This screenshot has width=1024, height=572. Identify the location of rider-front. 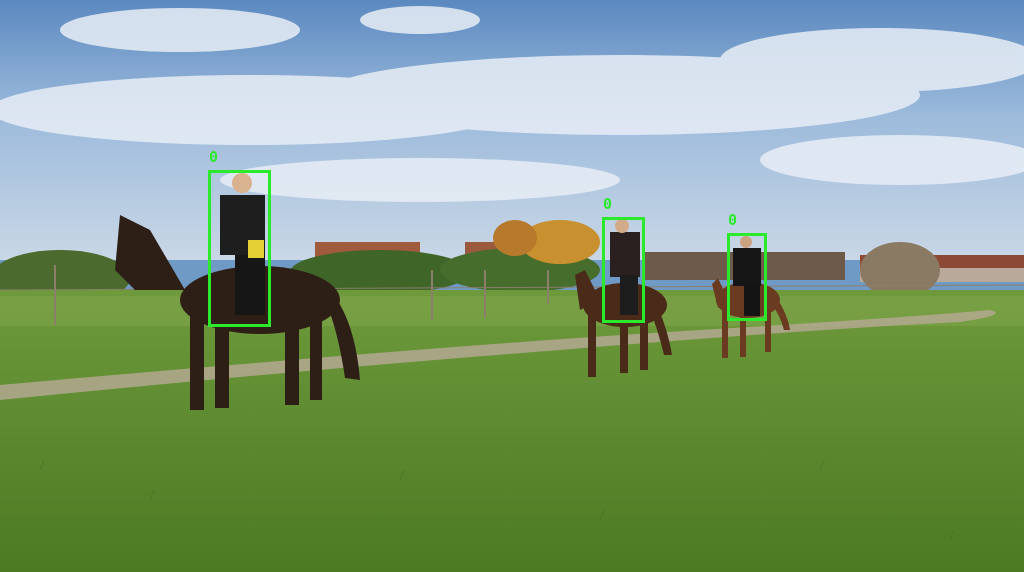
(242, 244).